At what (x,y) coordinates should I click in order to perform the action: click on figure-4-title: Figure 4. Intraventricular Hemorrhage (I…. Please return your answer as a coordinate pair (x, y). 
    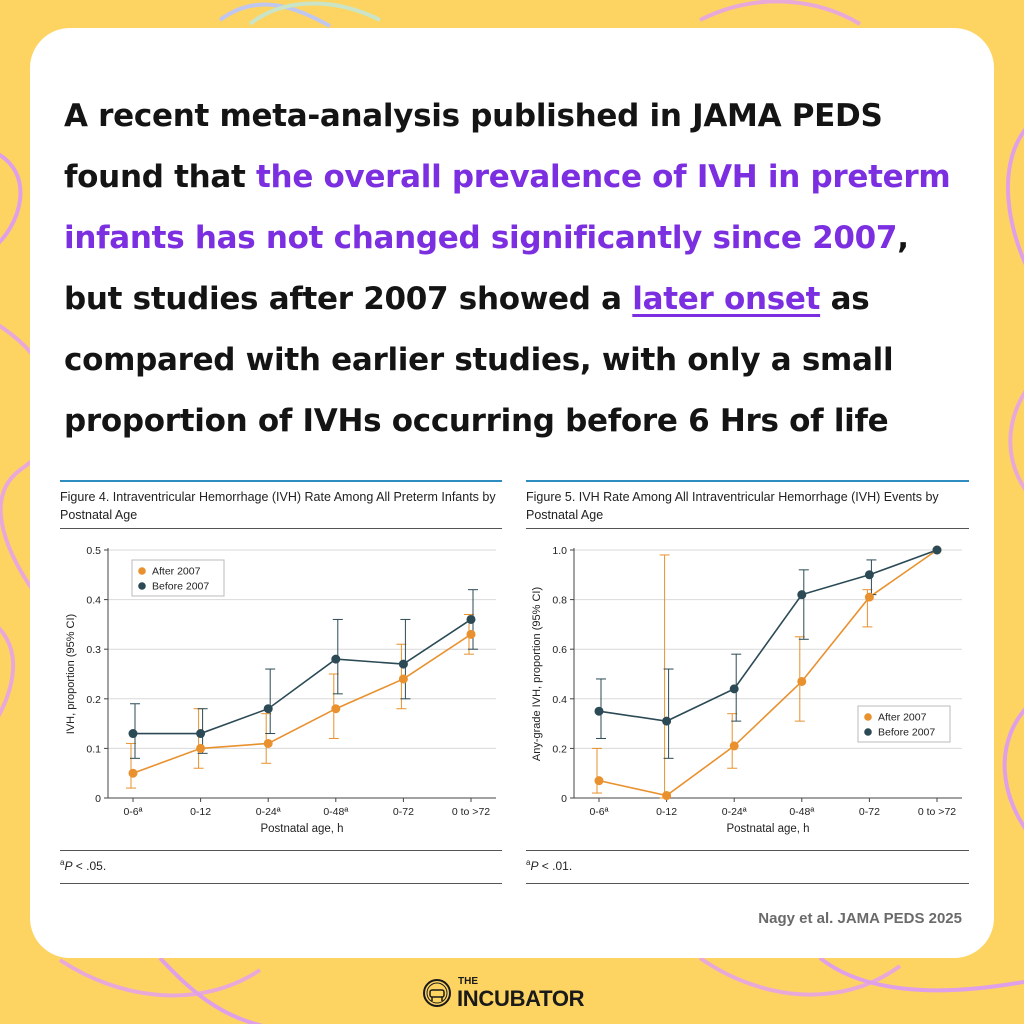
    Looking at the image, I should click on (278, 506).